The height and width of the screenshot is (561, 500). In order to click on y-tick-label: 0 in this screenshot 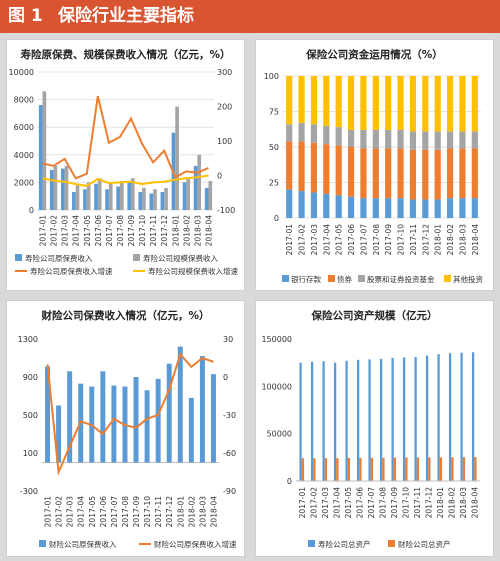, I will do `click(31, 210)`.